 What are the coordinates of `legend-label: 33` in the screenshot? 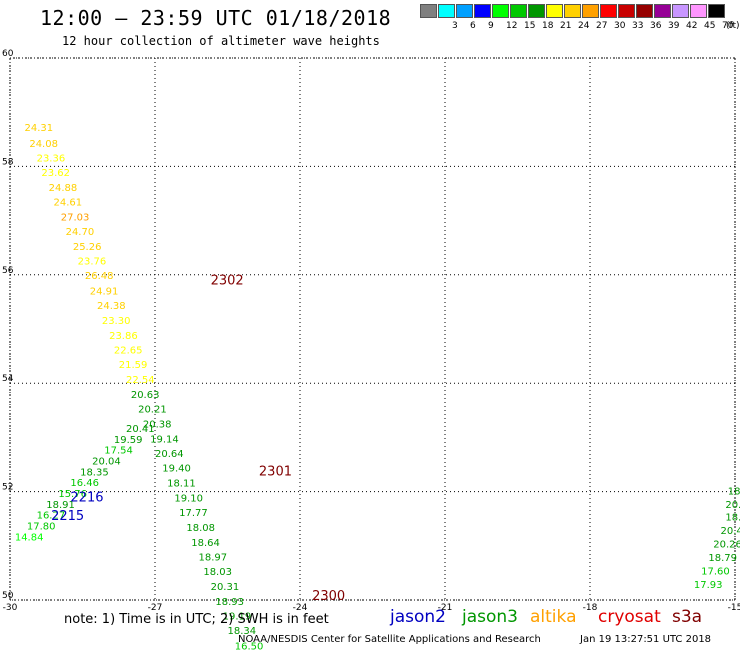 It's located at (638, 26).